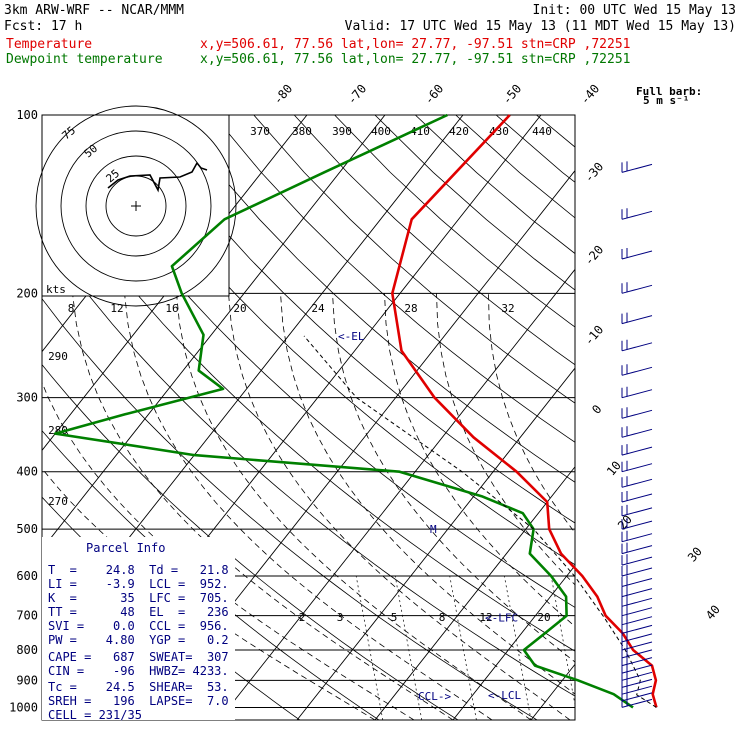  What do you see at coordinates (283, 95) in the screenshot?
I see `isotherm-label: -80` at bounding box center [283, 95].